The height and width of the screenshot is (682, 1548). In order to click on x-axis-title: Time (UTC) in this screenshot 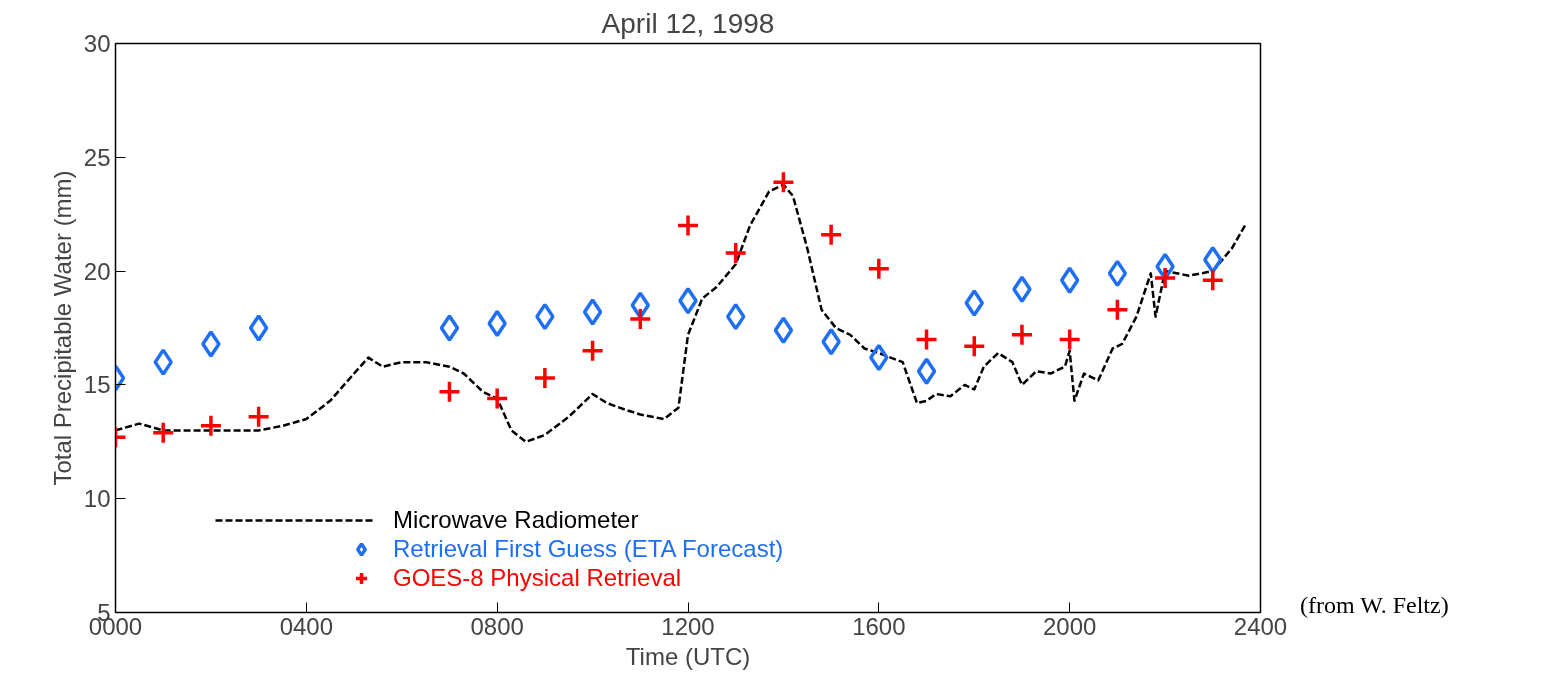, I will do `click(688, 656)`.